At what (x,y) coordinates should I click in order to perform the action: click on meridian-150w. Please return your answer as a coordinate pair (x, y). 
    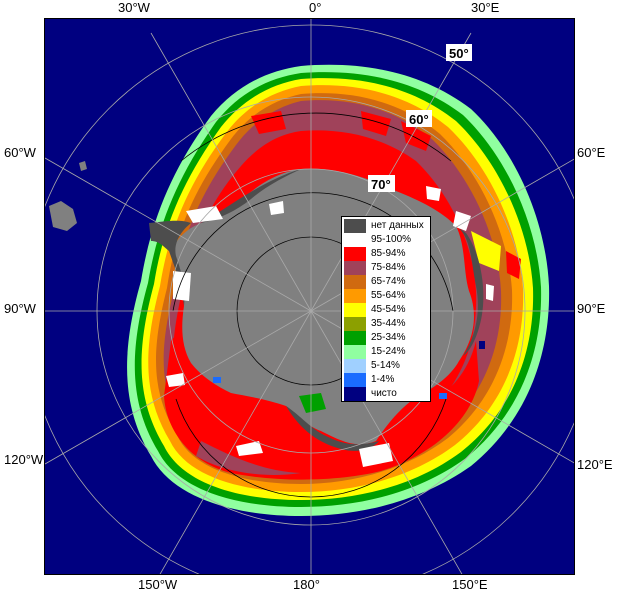
    Looking at the image, I should click on (235, 442).